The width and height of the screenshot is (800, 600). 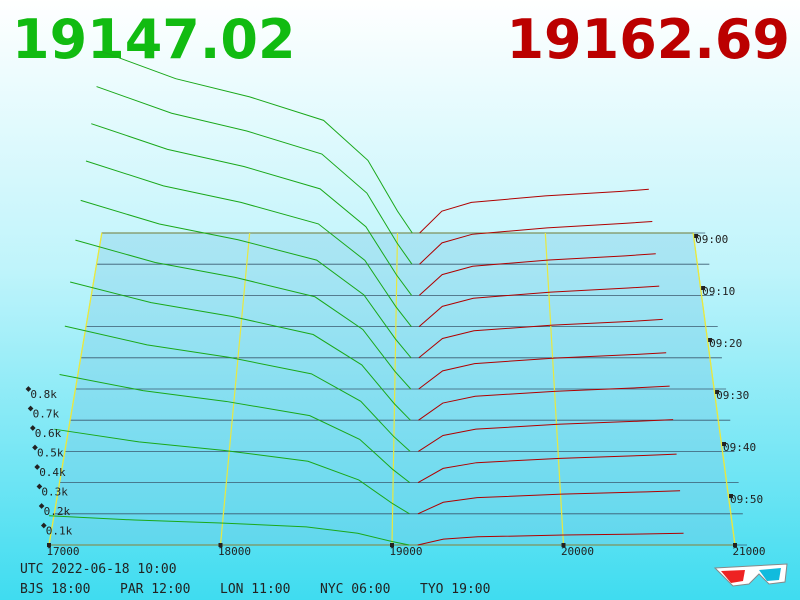 I want to click on y-tick-label: 0.5k, so click(x=50, y=453).